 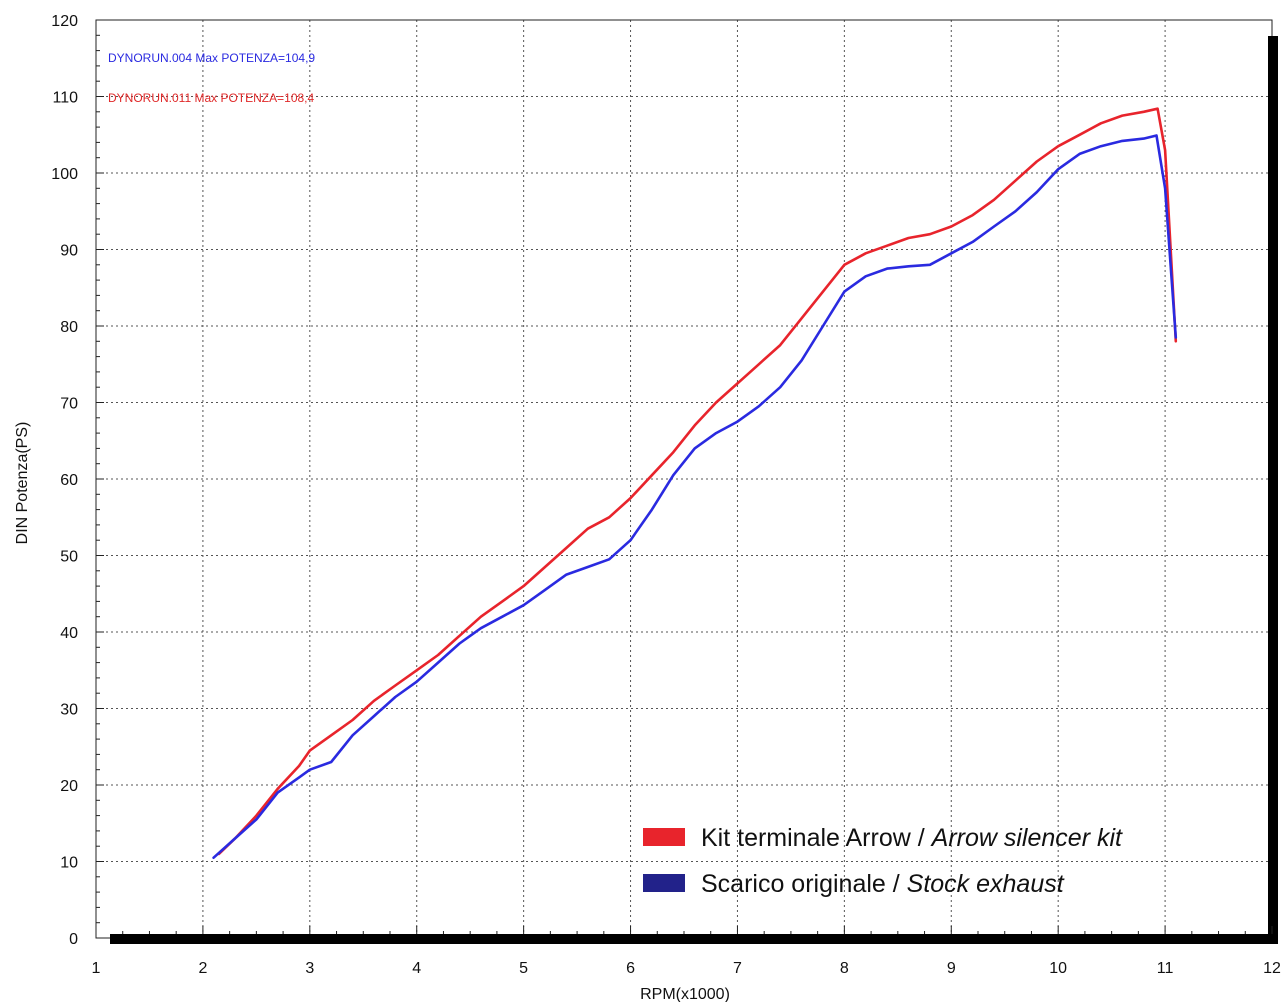 I want to click on x-tick-label: 3, so click(x=309, y=968).